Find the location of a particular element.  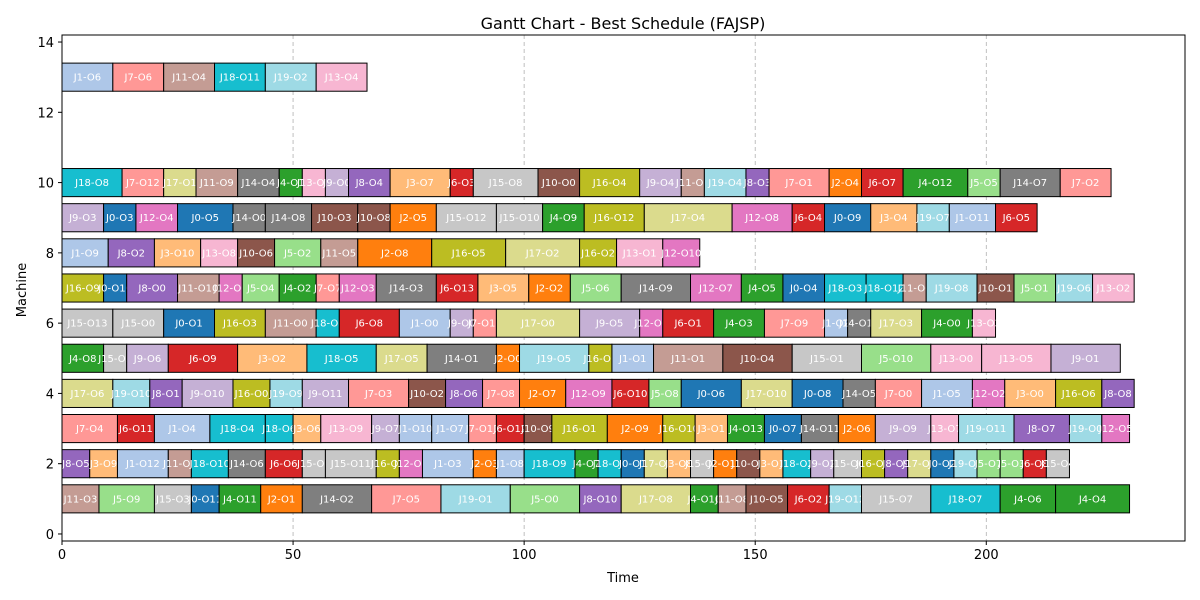

task-bar: J13-O7 is located at coordinates (944, 429).